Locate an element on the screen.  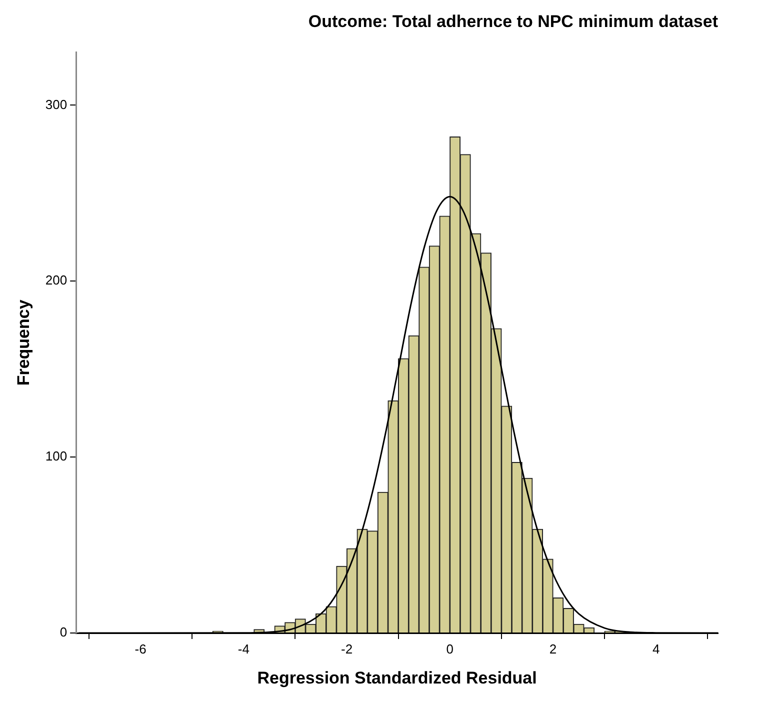
y-tick-label: 100 is located at coordinates (56, 456).